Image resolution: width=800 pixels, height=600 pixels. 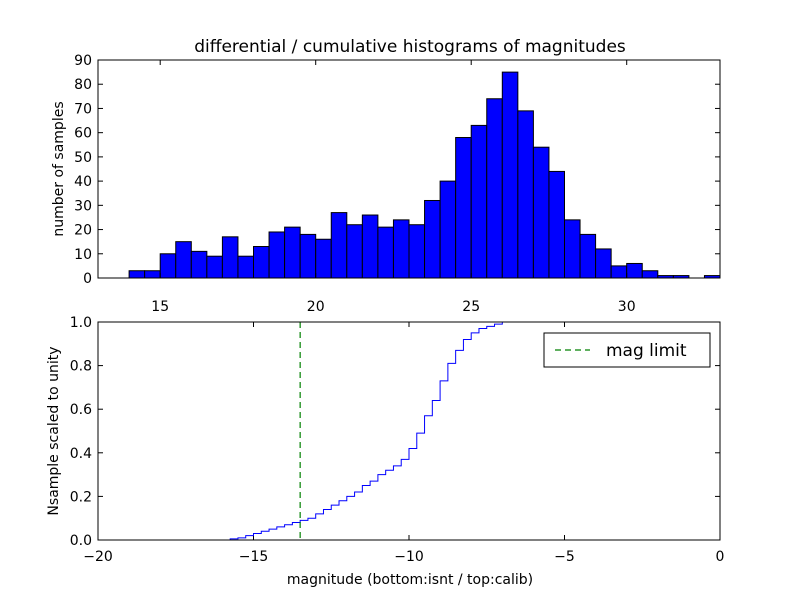 What do you see at coordinates (254, 557) in the screenshot?
I see `x-tick-label: −15` at bounding box center [254, 557].